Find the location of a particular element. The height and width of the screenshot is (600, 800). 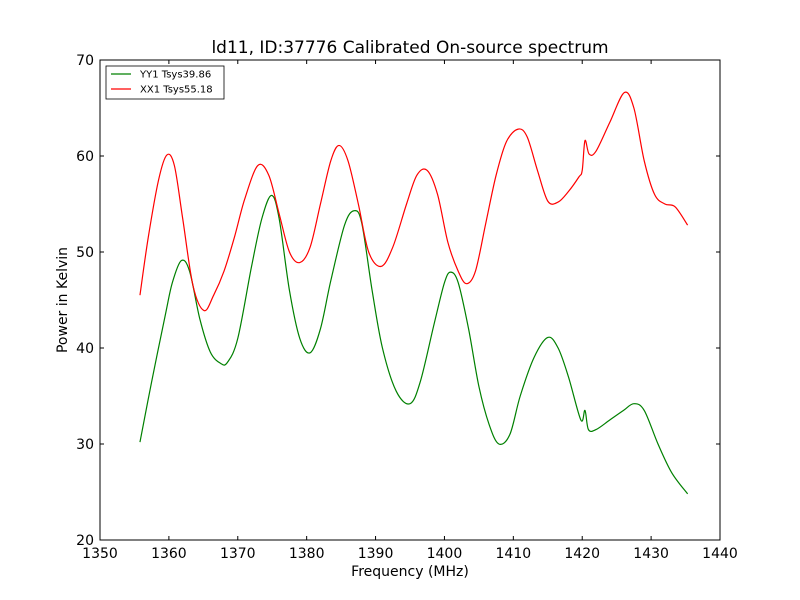

y-tick-label: 30 is located at coordinates (85, 445).